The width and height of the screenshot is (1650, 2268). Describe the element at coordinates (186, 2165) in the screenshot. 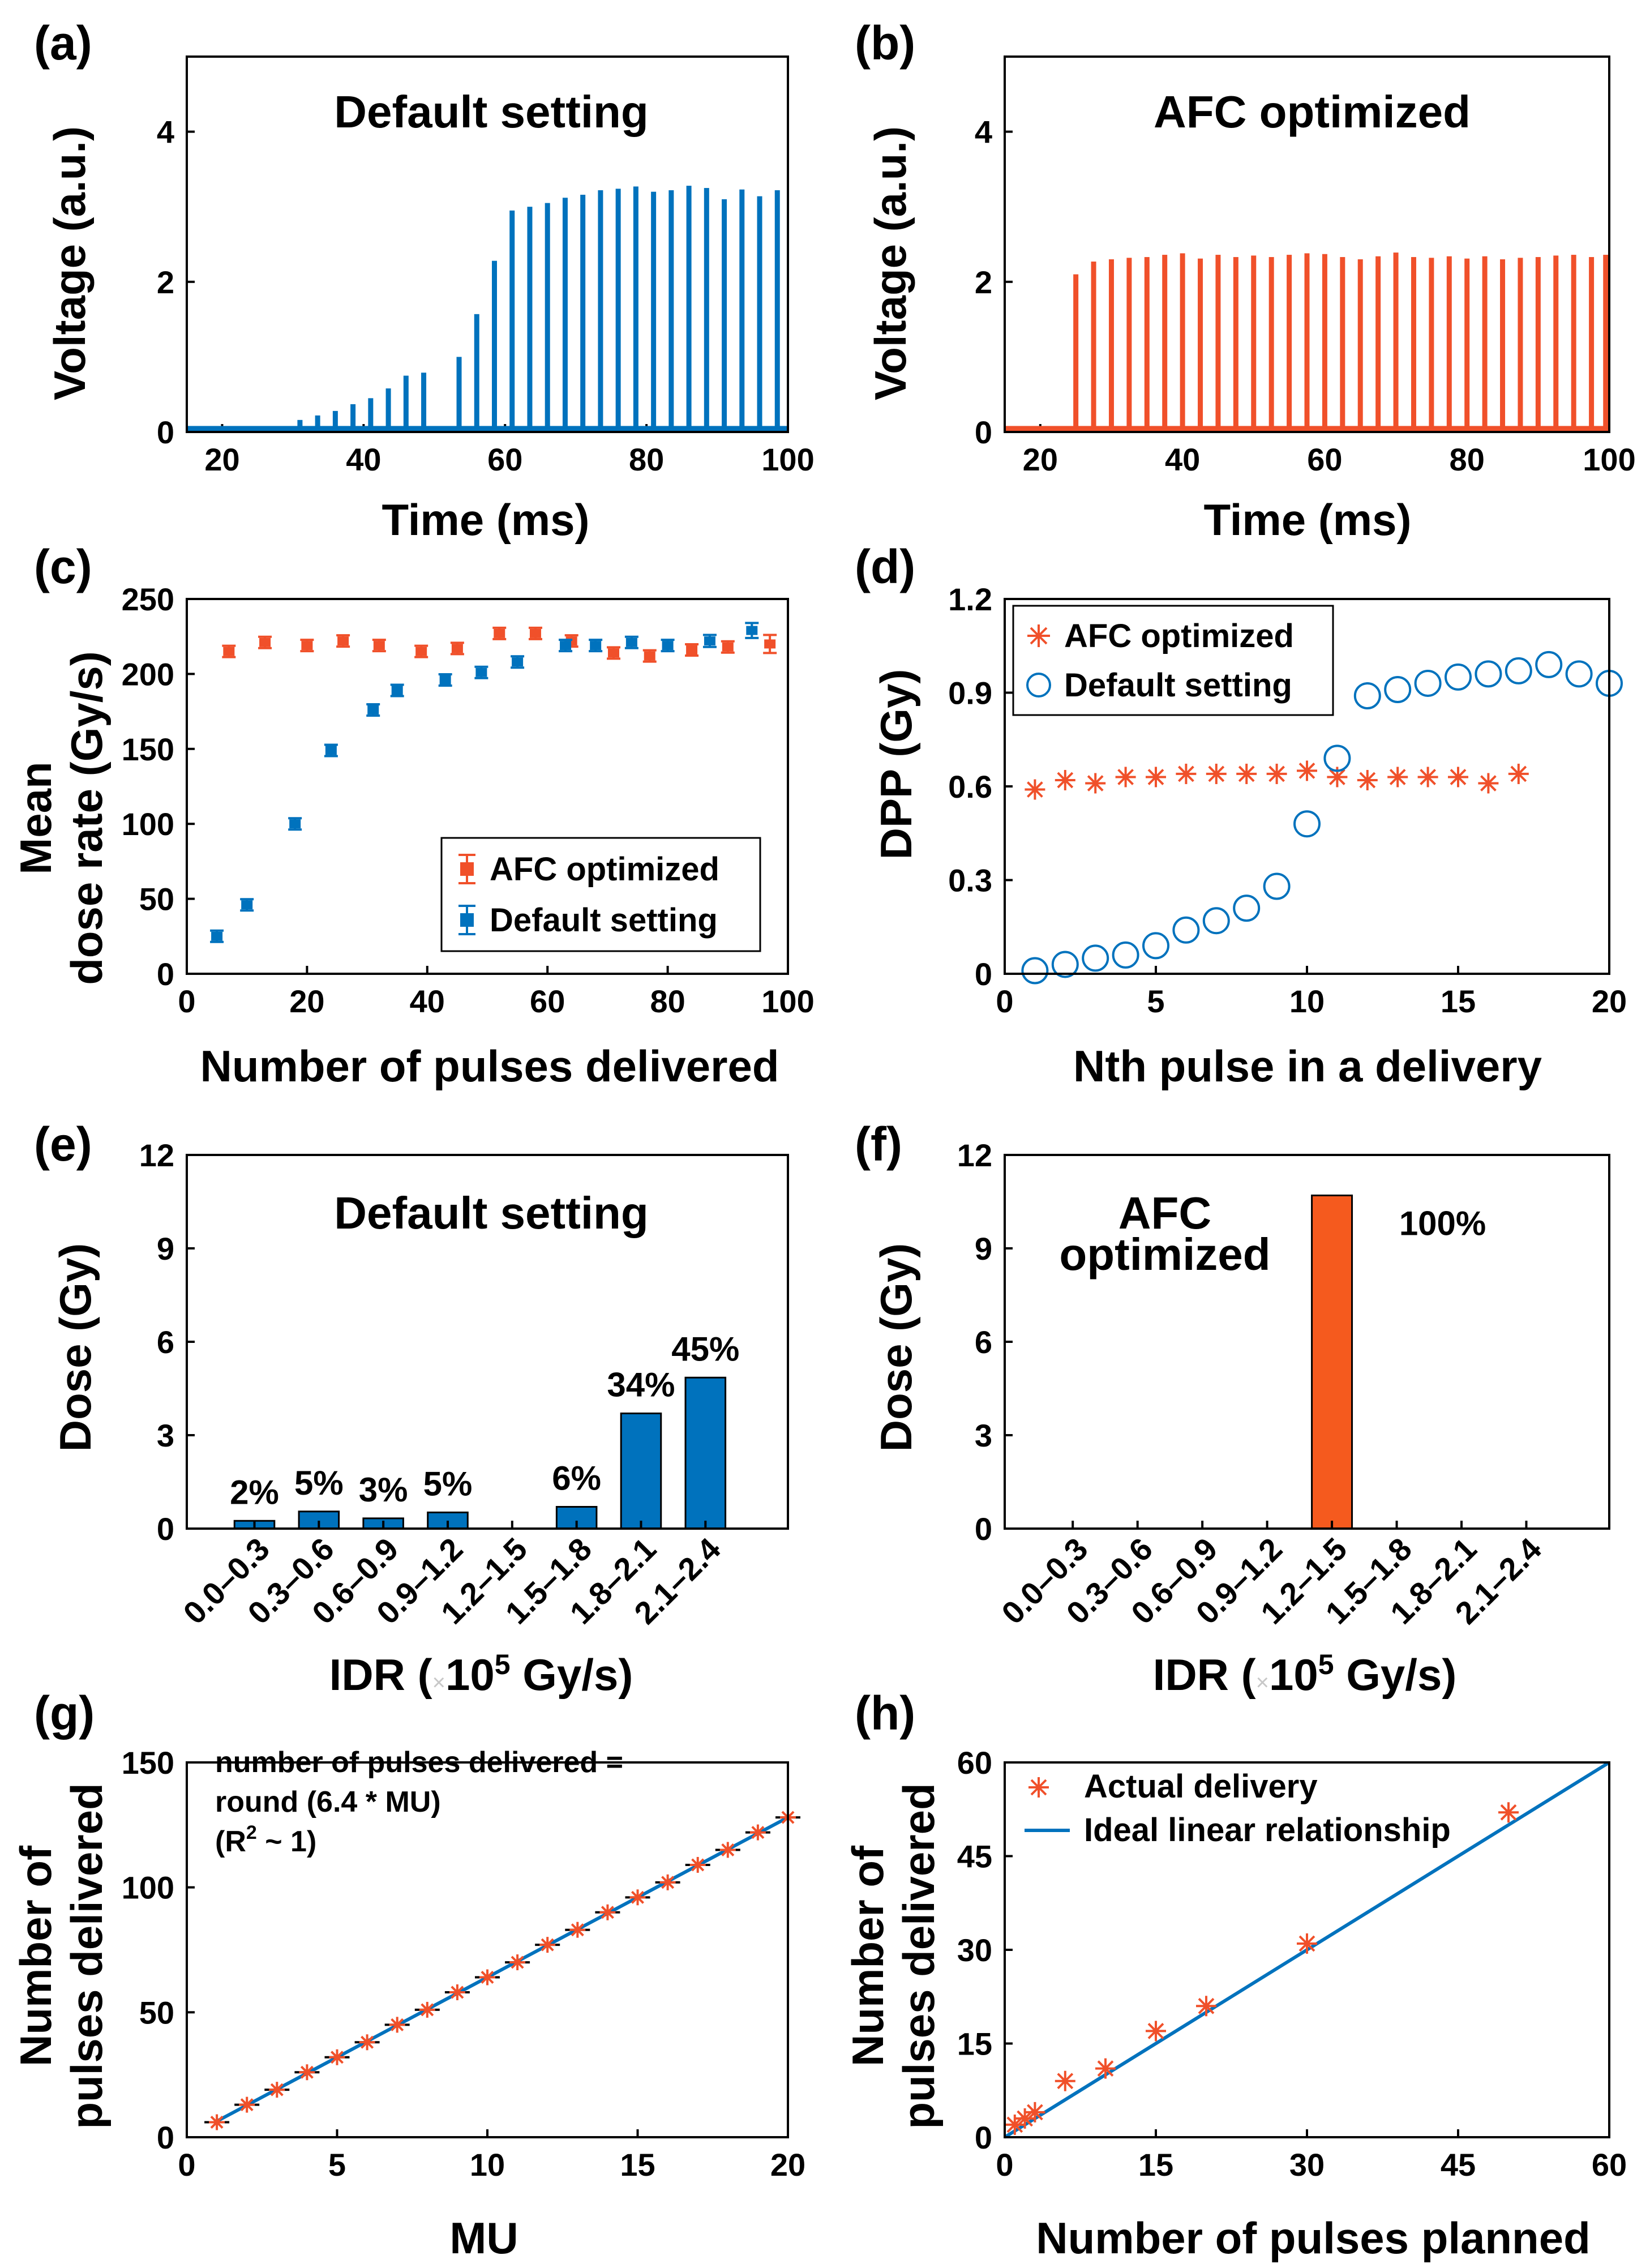

I see `panel-g-xtick-label: 0` at that location.